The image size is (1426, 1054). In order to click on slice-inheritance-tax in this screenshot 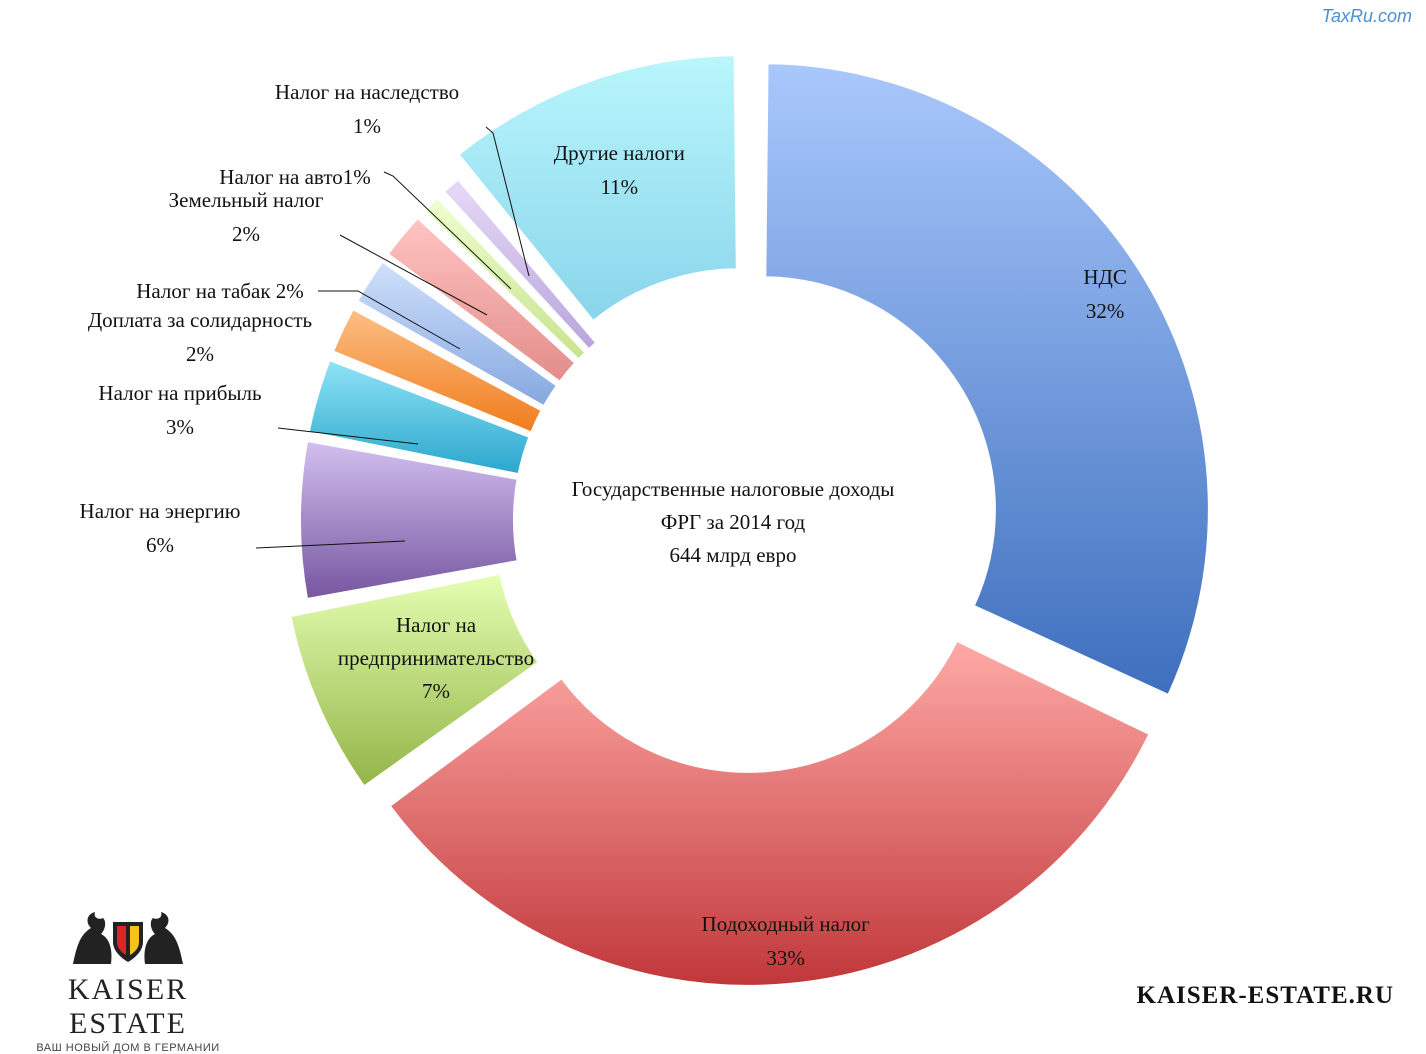, I will do `click(520, 264)`.